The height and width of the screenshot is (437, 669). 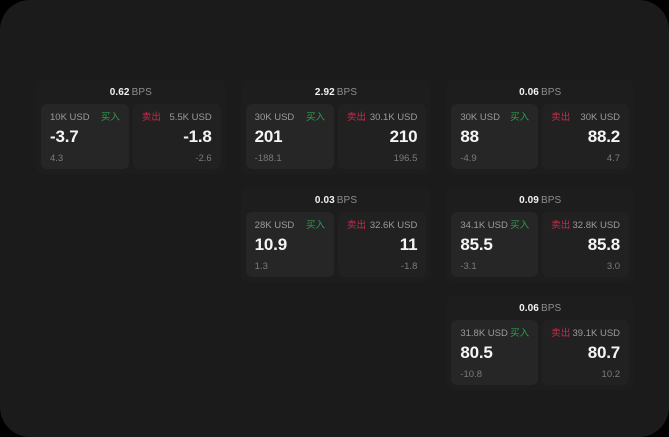 I want to click on order-size-label: 30.1K USD, so click(x=393, y=117).